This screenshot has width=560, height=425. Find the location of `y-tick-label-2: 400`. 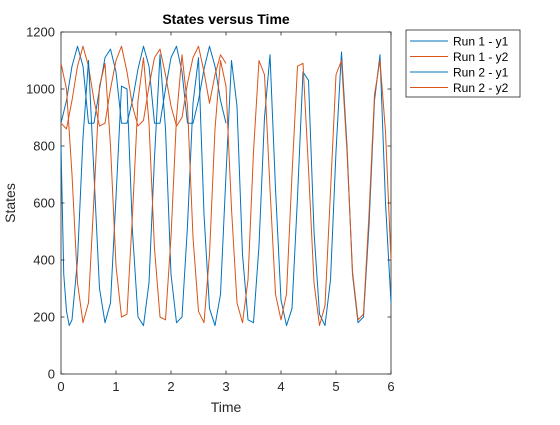

y-tick-label-2: 400 is located at coordinates (44, 260).